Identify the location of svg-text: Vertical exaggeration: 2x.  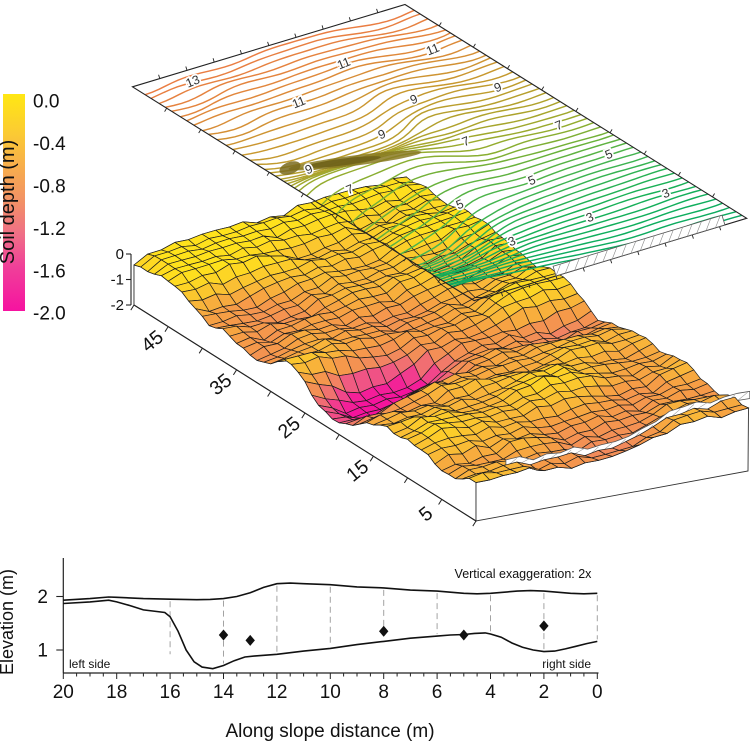
(524, 574).